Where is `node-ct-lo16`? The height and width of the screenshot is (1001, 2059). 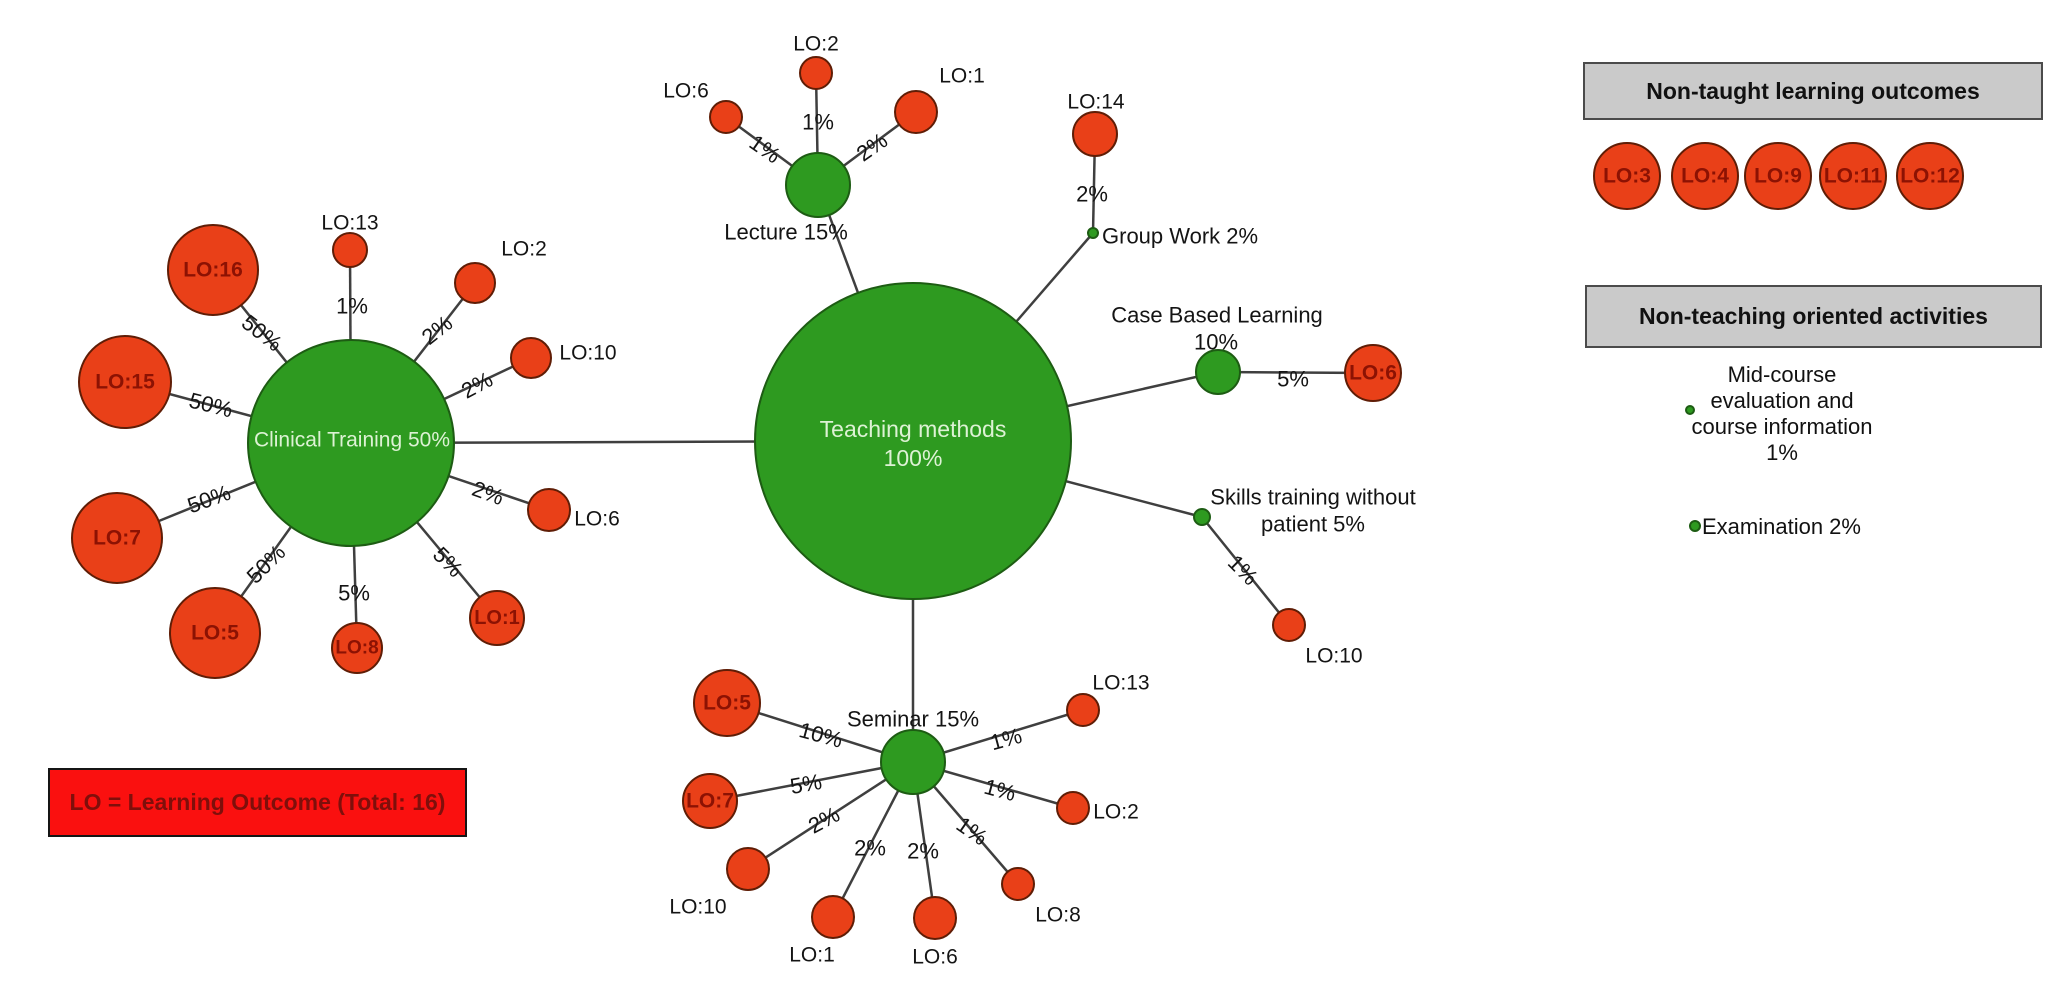
node-ct-lo16 is located at coordinates (213, 270).